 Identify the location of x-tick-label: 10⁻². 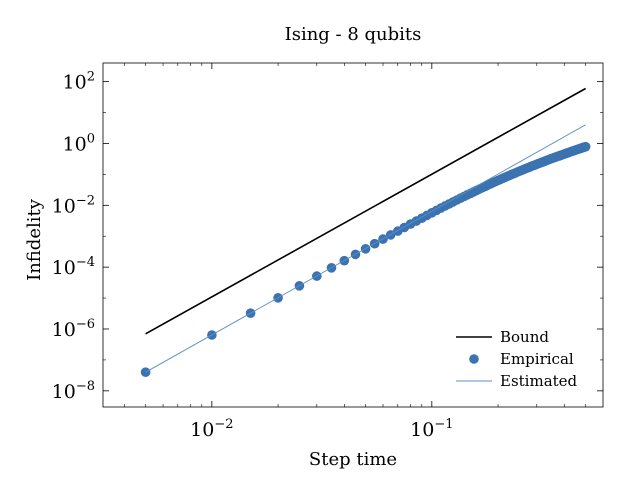
(211, 429).